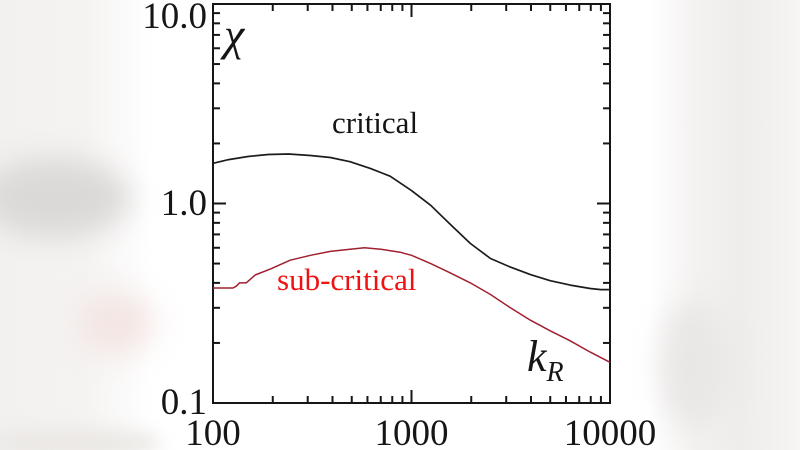  I want to click on y-tick-label-0.1: 0.1, so click(183, 402).